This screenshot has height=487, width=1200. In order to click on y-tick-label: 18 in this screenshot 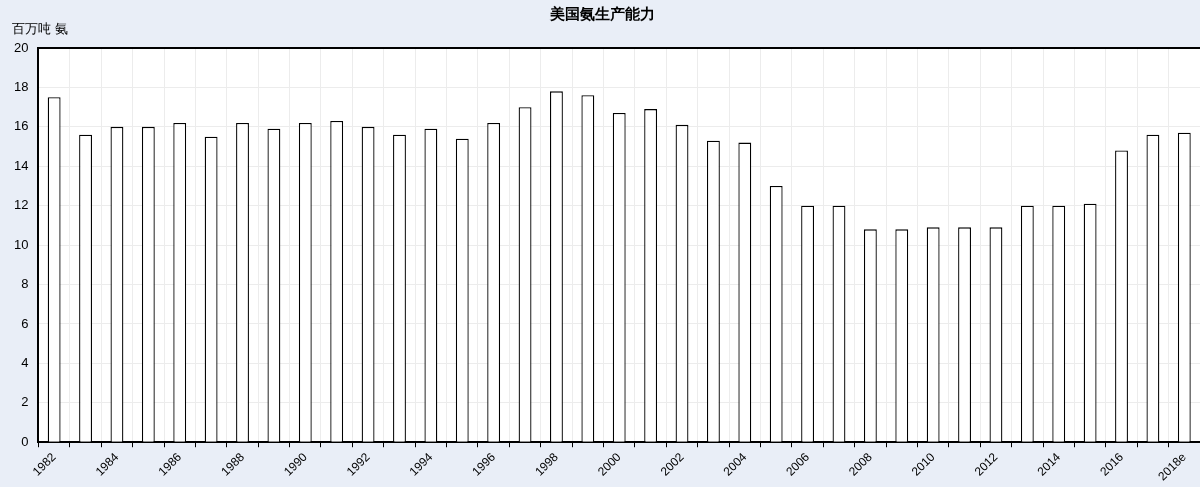, I will do `click(21, 86)`.